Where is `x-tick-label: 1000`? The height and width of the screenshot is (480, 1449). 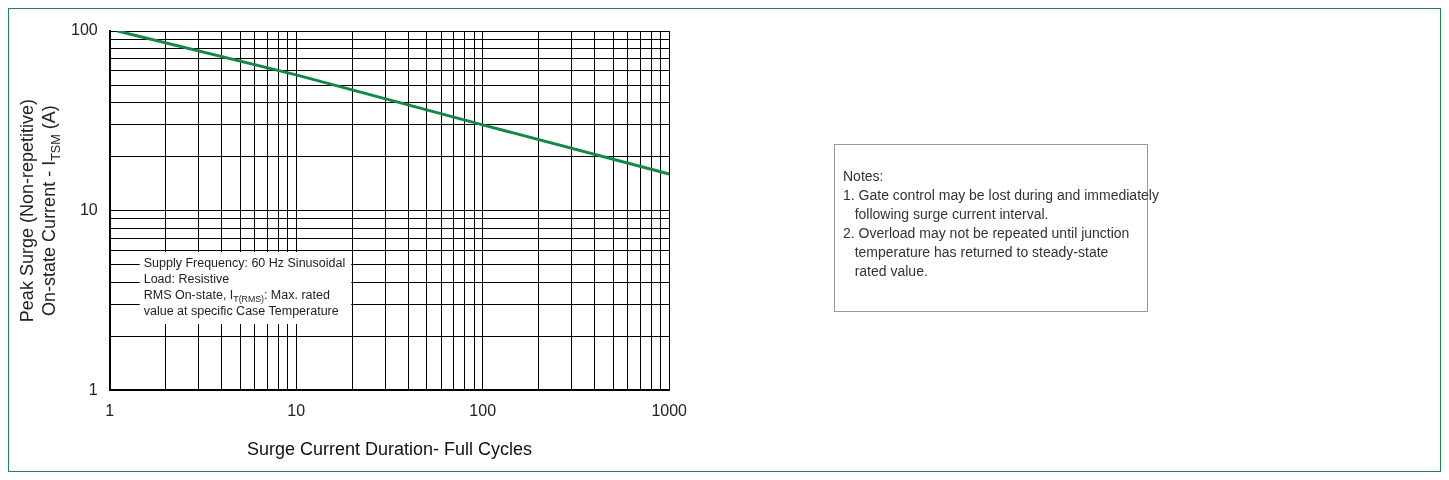
x-tick-label: 1000 is located at coordinates (669, 411).